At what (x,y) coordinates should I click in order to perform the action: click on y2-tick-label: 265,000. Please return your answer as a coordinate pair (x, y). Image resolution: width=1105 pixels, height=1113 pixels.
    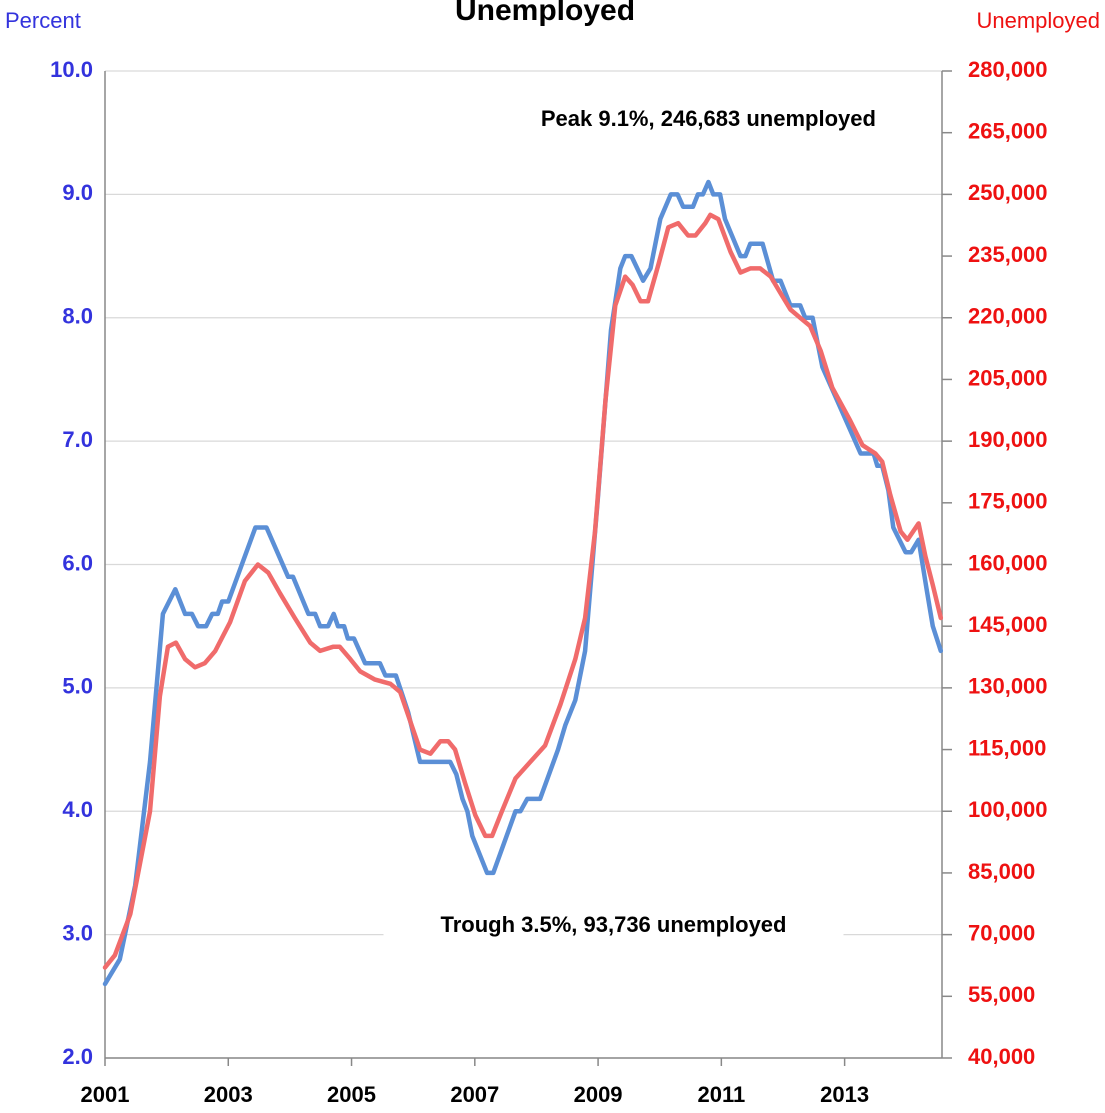
    Looking at the image, I should click on (1008, 131).